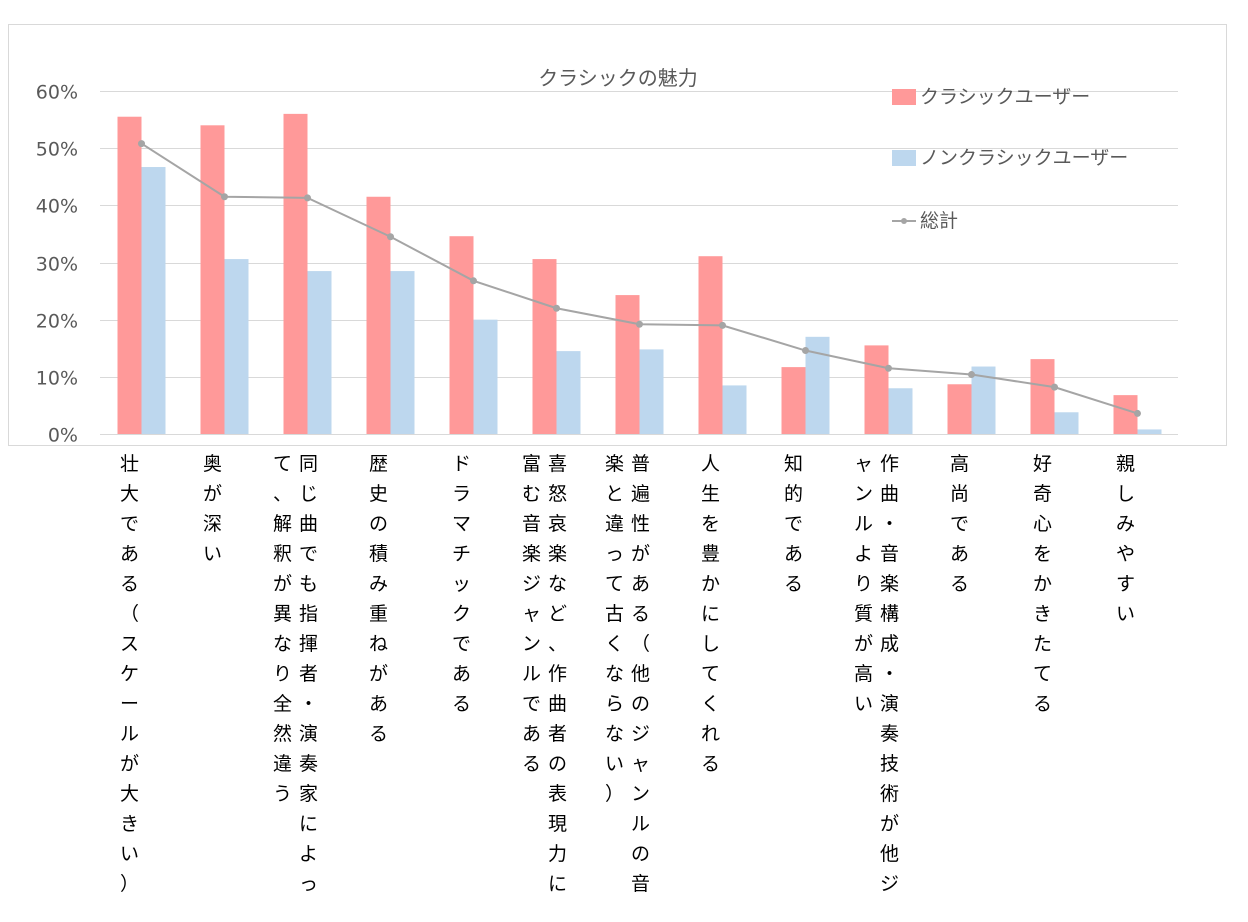  Describe the element at coordinates (461, 494) in the screenshot. I see `category-label-char: ラ` at that location.